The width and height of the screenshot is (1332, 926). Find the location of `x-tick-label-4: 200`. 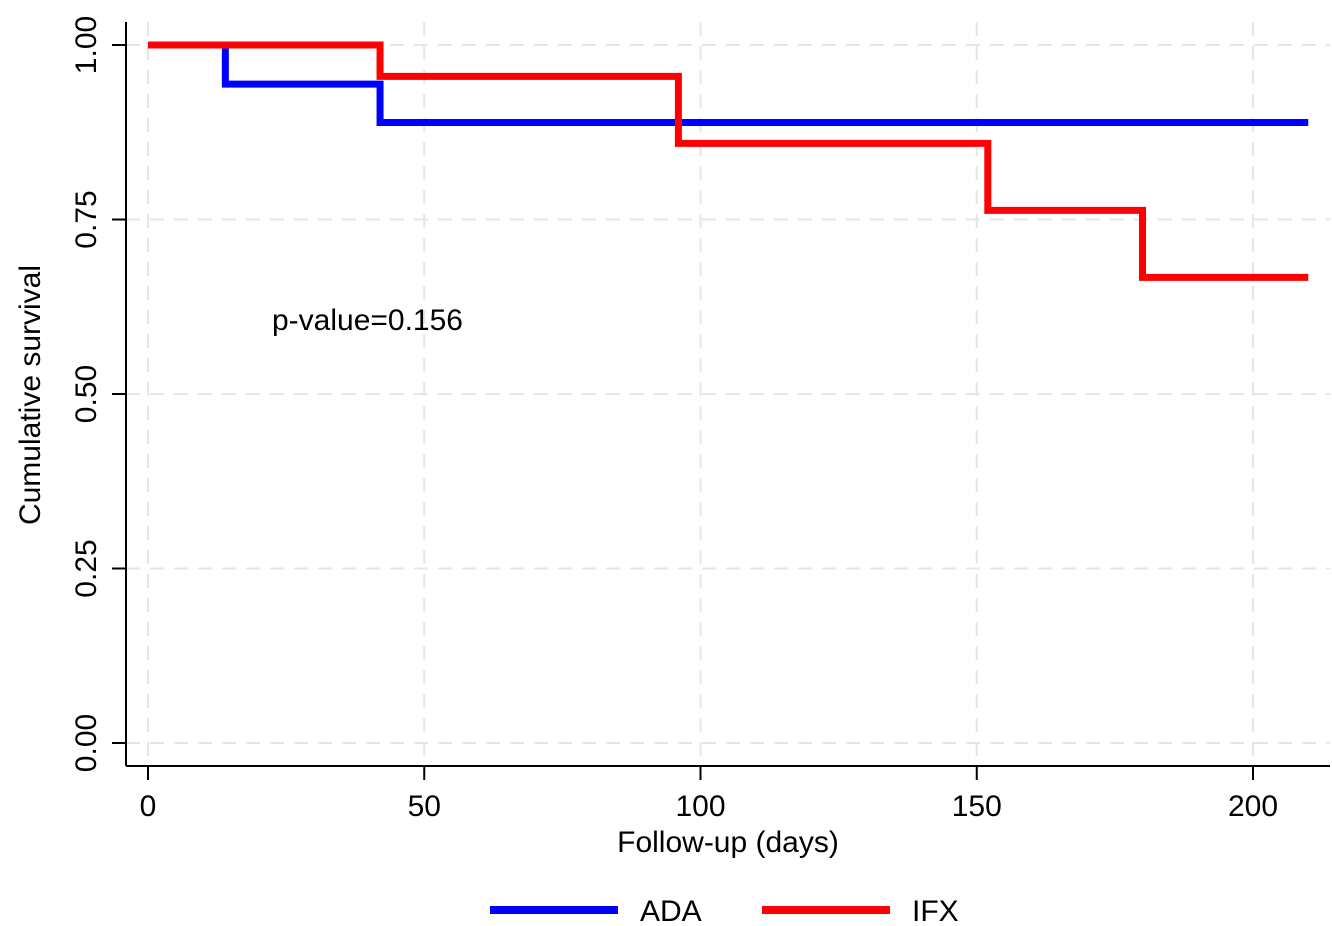

x-tick-label-4: 200 is located at coordinates (1253, 806).